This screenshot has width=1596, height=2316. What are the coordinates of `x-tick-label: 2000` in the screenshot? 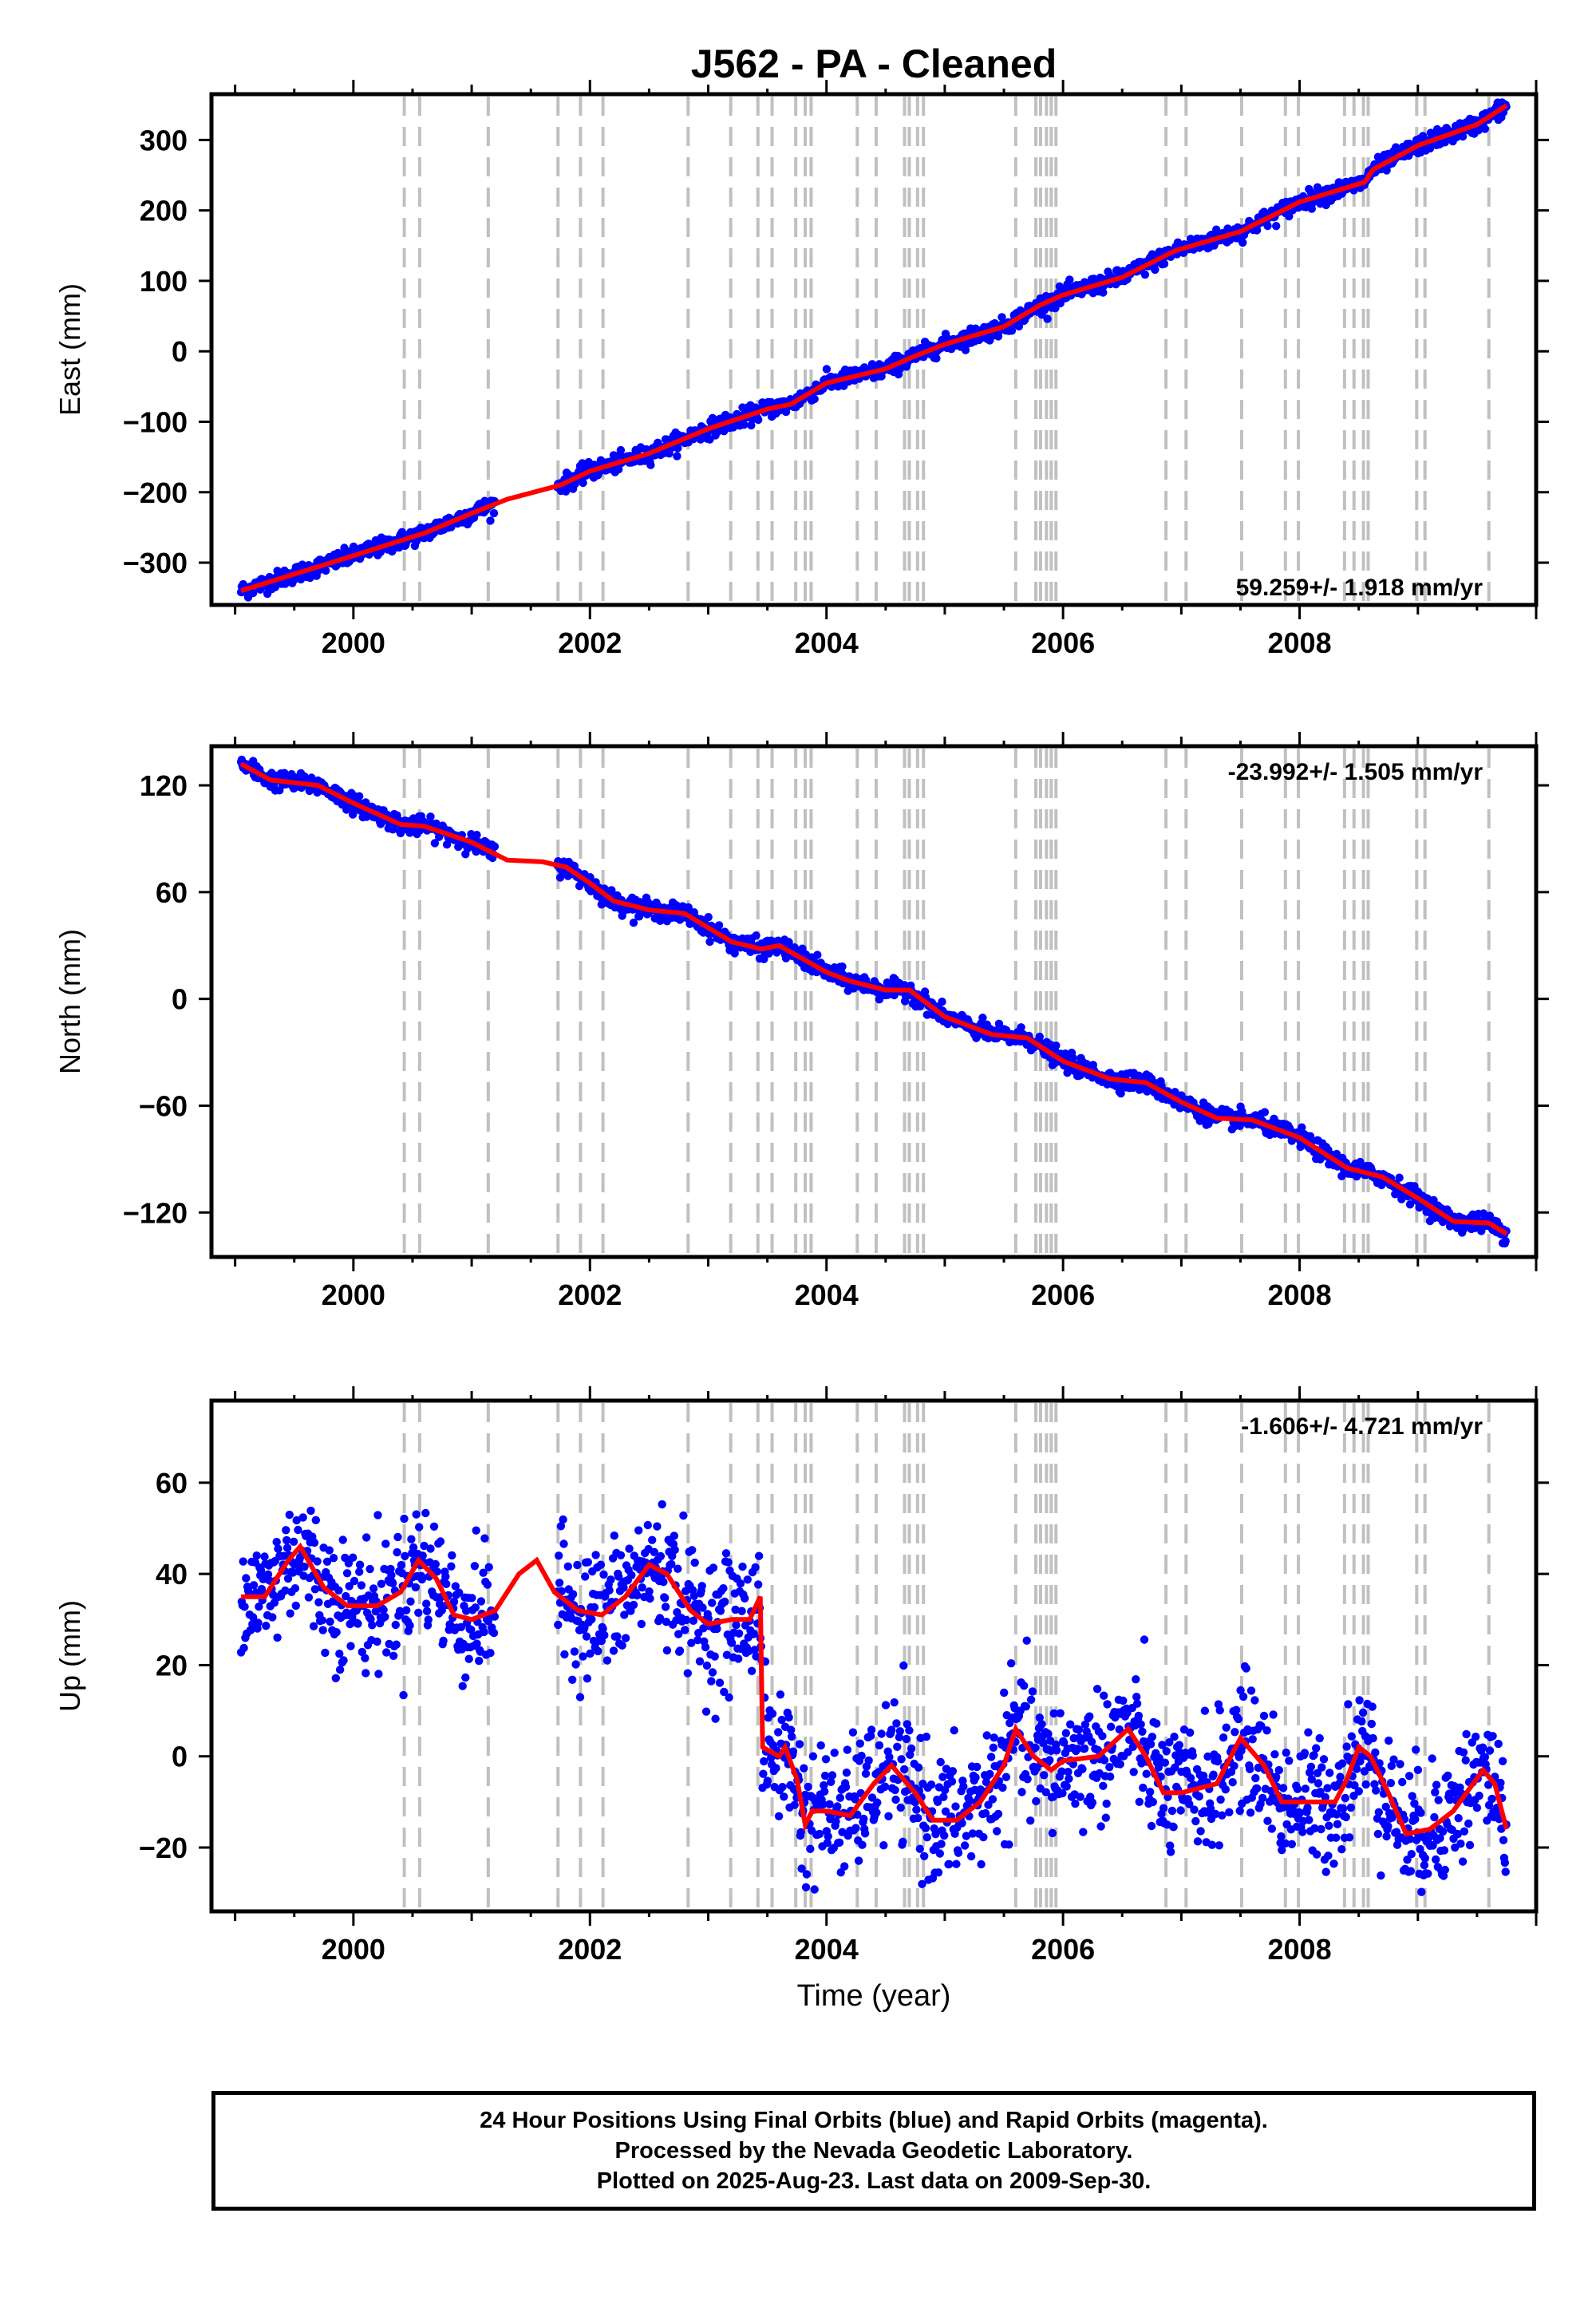 It's located at (353, 642).